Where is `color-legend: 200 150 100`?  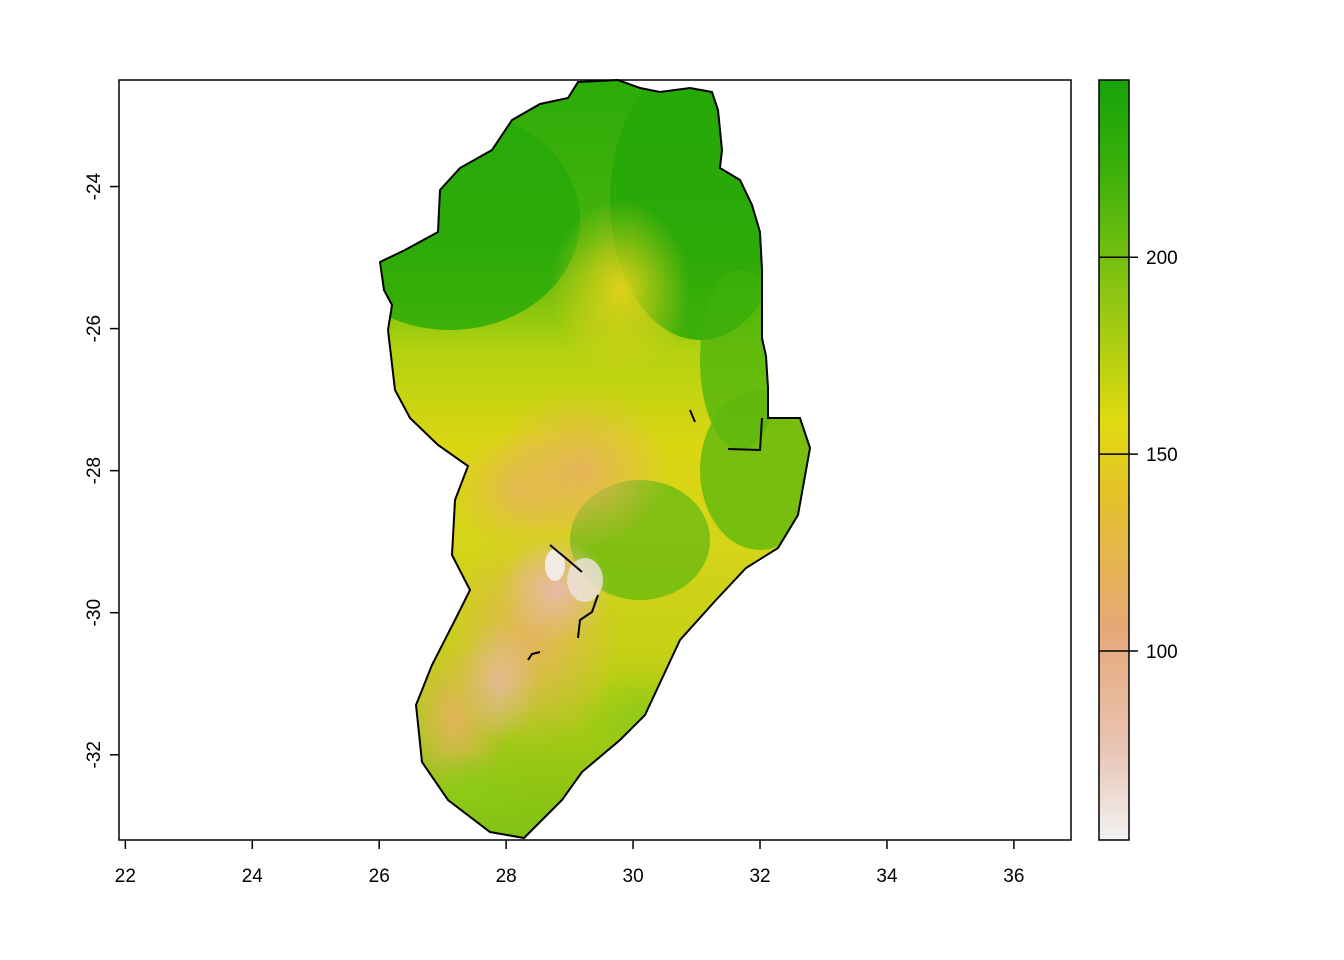 color-legend: 200 150 100 is located at coordinates (1138, 460).